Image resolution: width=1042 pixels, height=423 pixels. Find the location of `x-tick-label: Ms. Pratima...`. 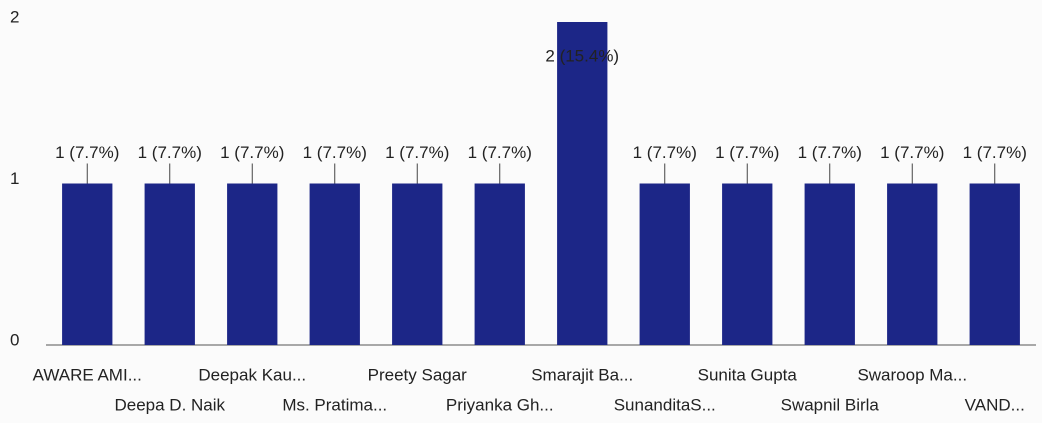

x-tick-label: Ms. Pratima... is located at coordinates (334, 404).